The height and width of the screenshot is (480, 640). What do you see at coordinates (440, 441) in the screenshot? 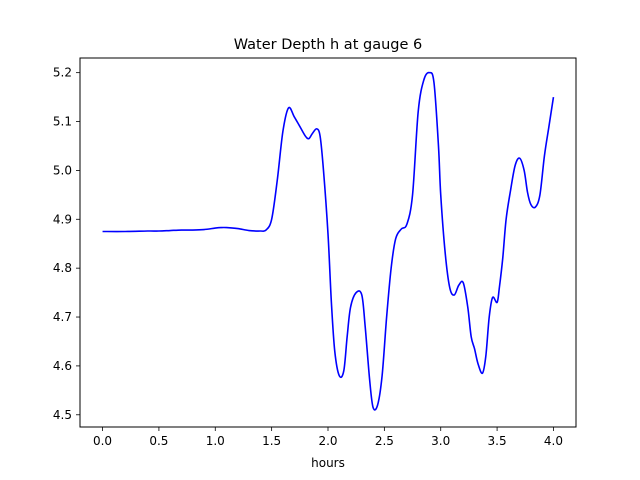
I see `x-tick-label: 3.0` at bounding box center [440, 441].